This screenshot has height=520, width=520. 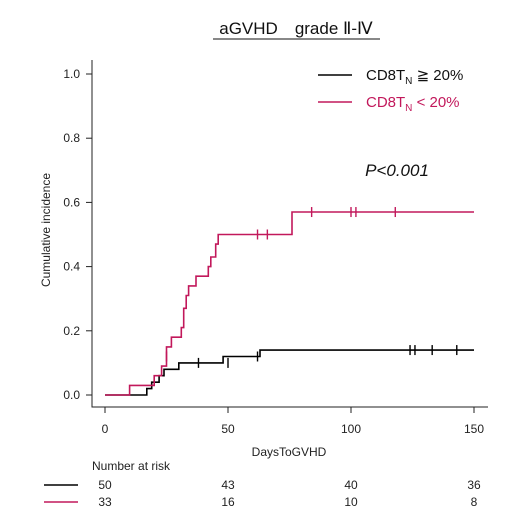 I want to click on y-axis-ticks: 0.0 0.2 0.4 0.6 0.8 1.0, so click(x=77, y=234).